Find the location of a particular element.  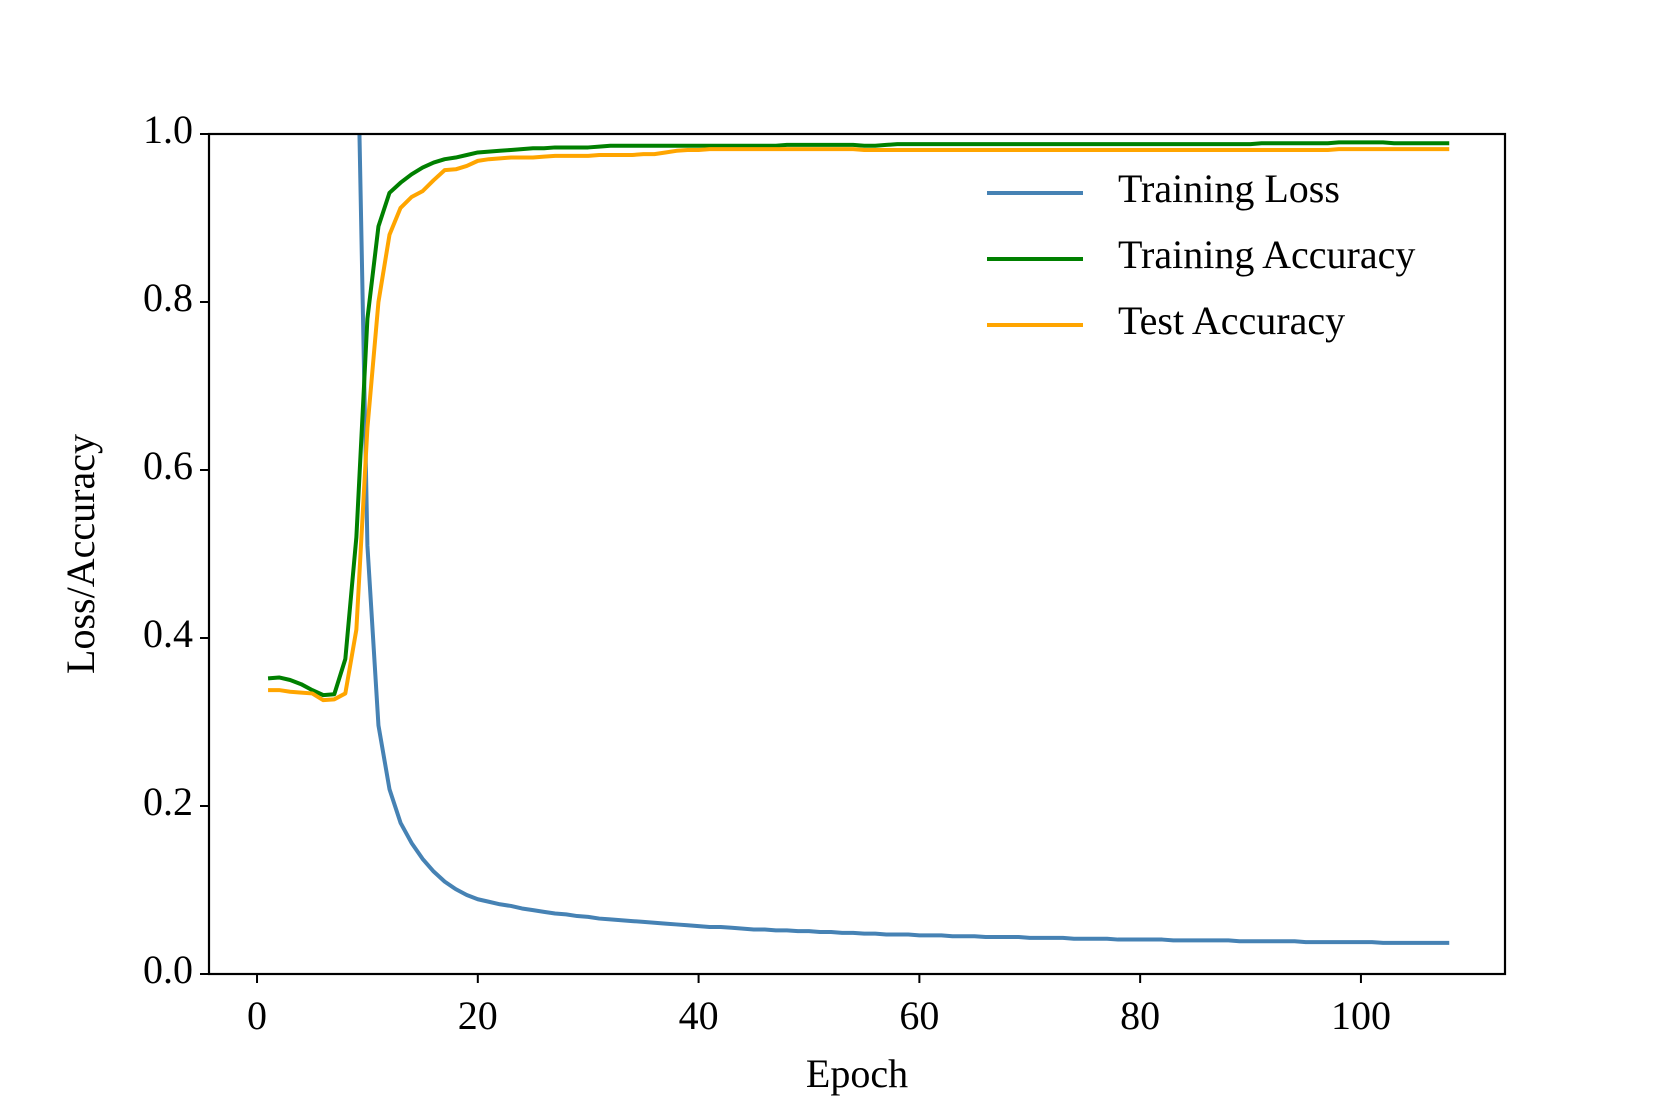

y-tick-label: 0.8 is located at coordinates (168, 297).